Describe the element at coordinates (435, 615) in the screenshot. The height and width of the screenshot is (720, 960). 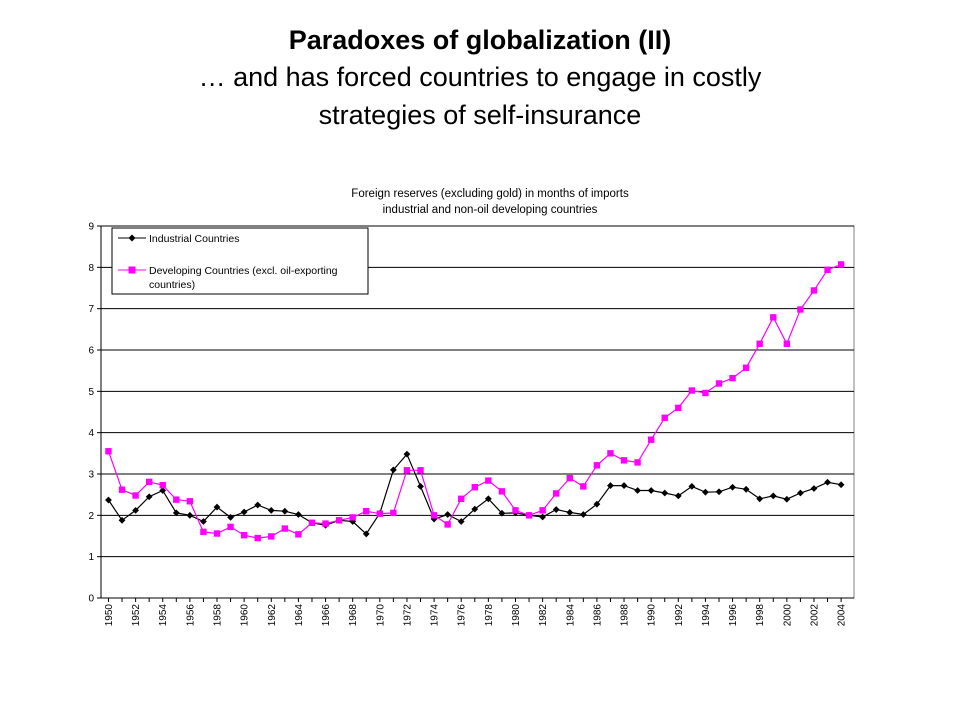
I see `x-tick-label-1974: 1974` at that location.